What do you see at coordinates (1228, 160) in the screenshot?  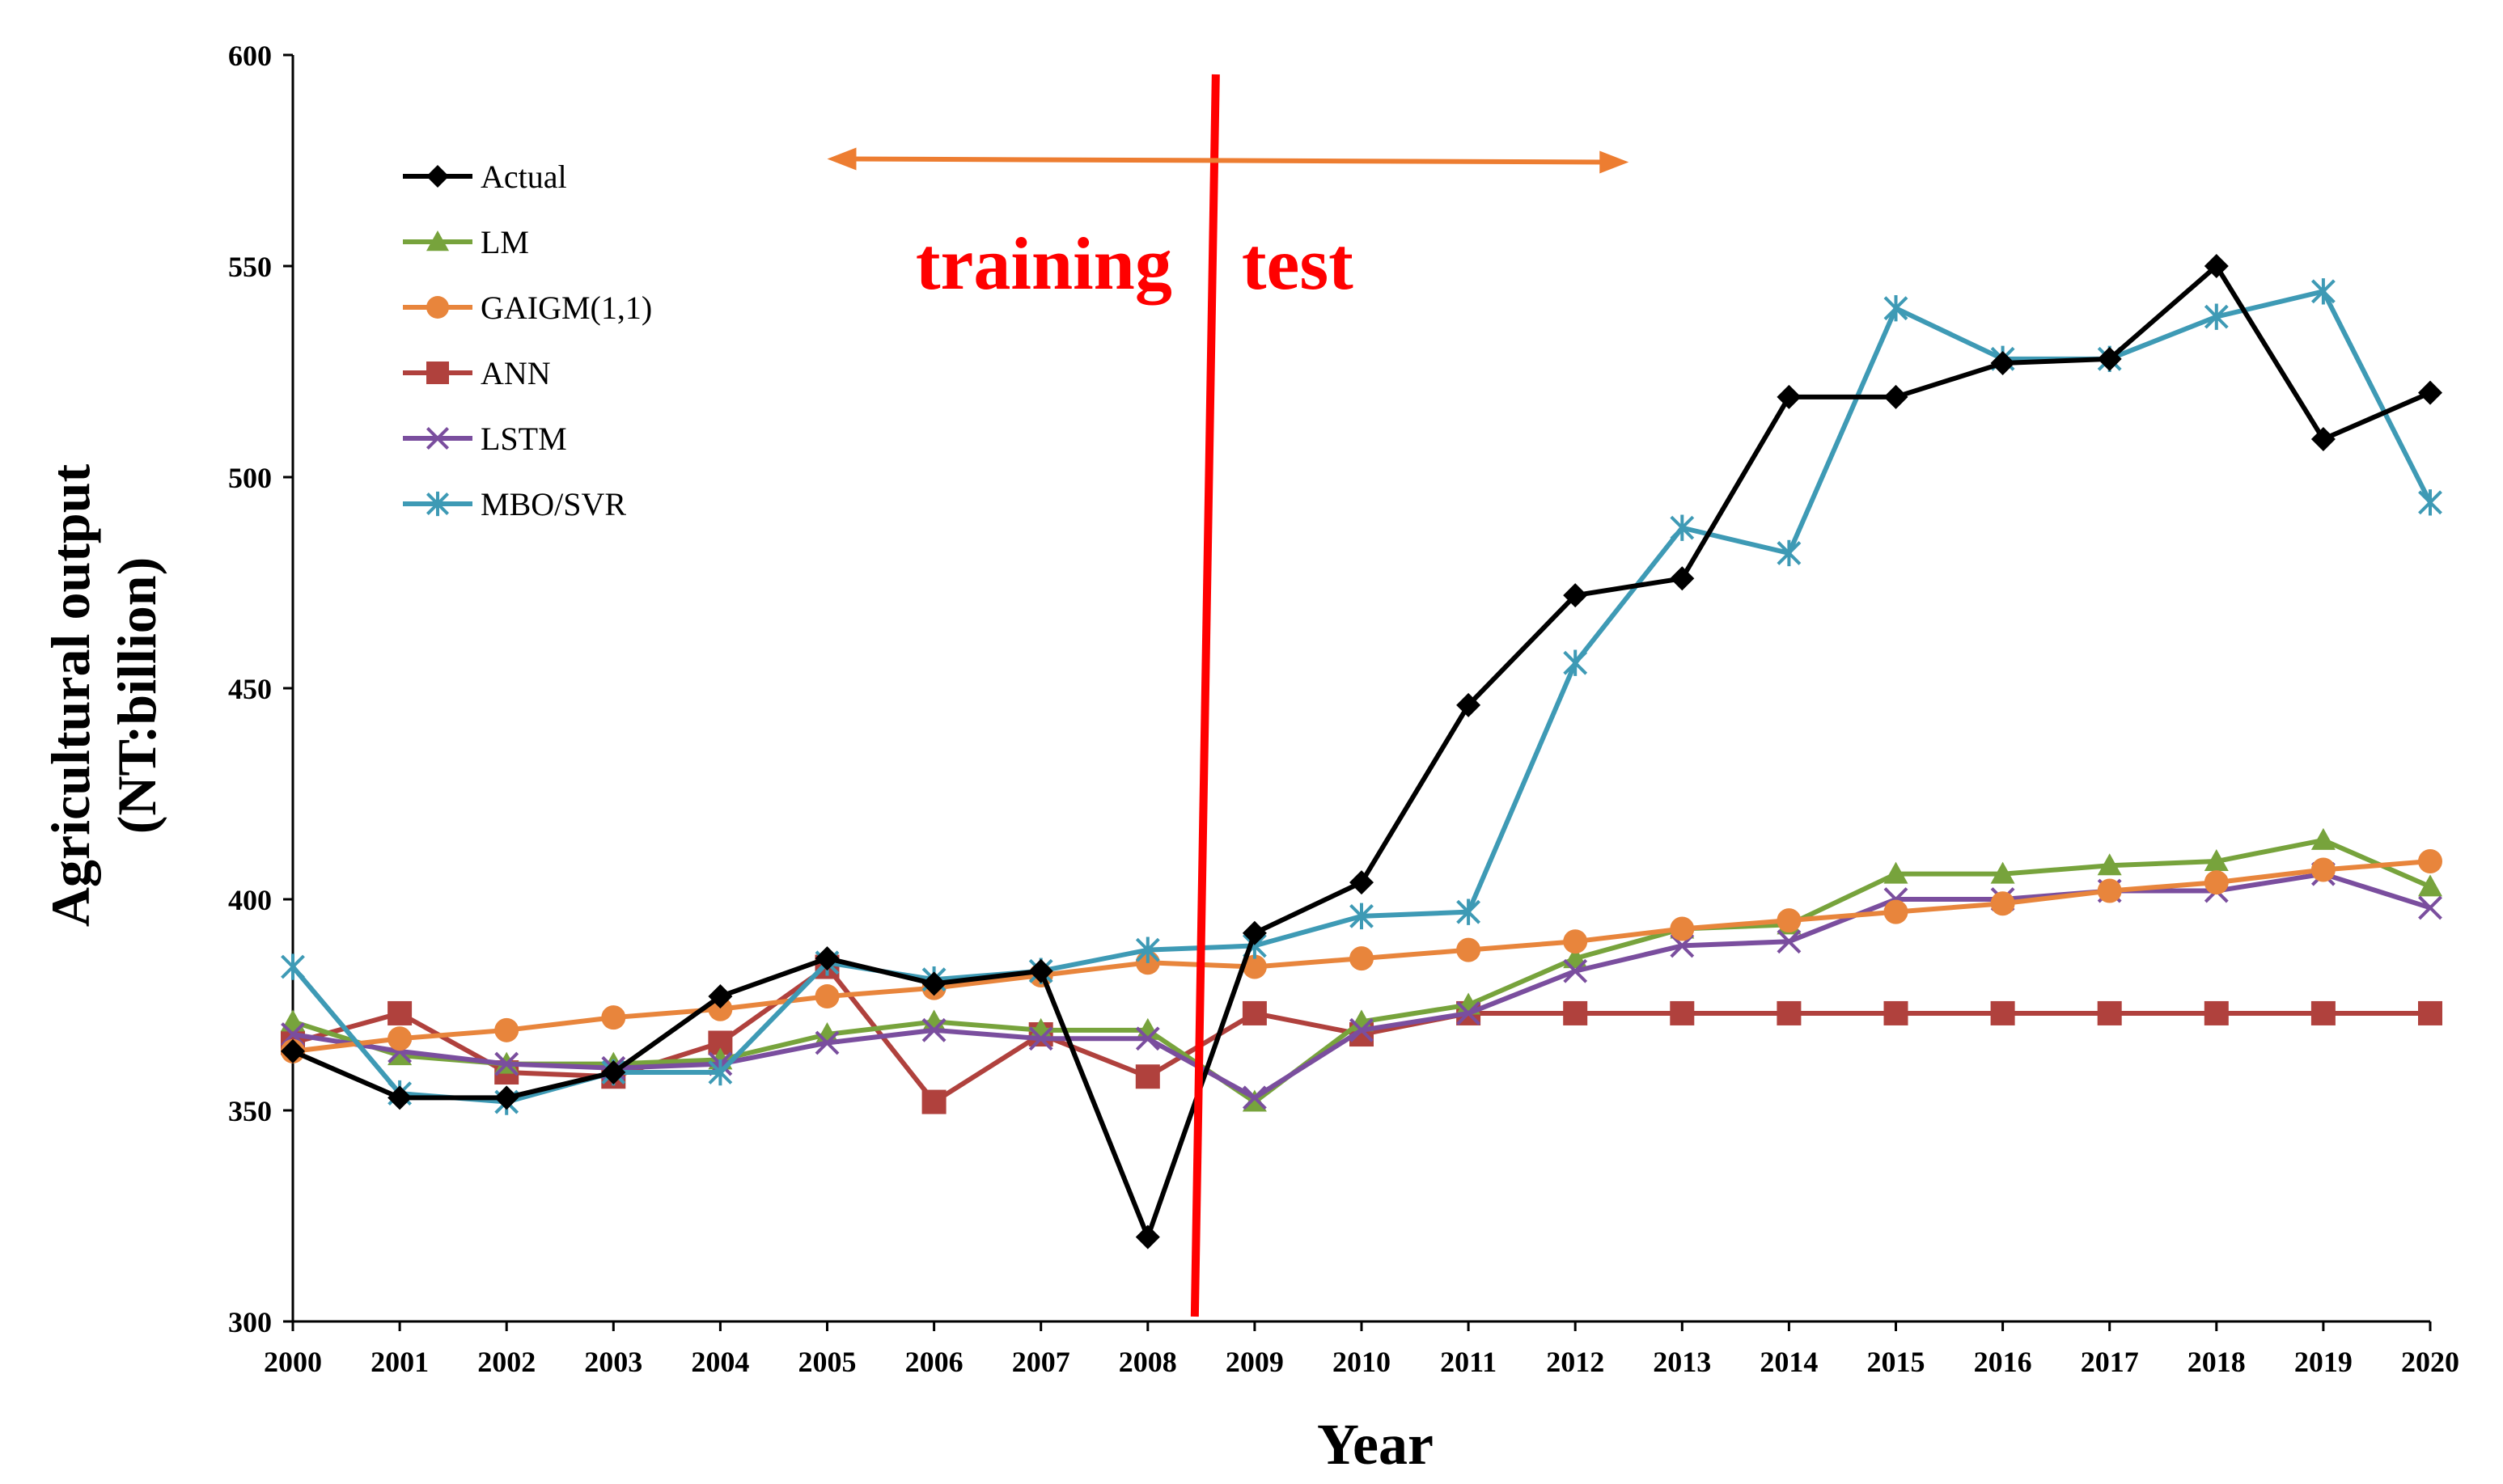 I see `range-arrow-shaft` at bounding box center [1228, 160].